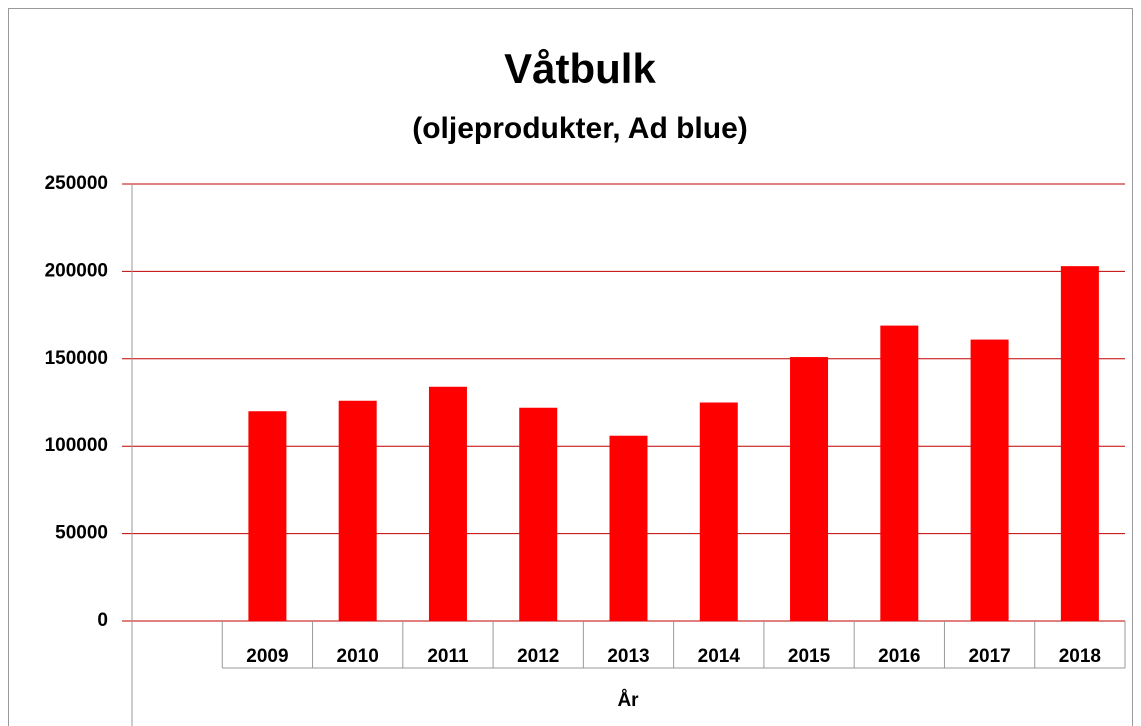  What do you see at coordinates (102, 620) in the screenshot?
I see `y-tick-label: 0` at bounding box center [102, 620].